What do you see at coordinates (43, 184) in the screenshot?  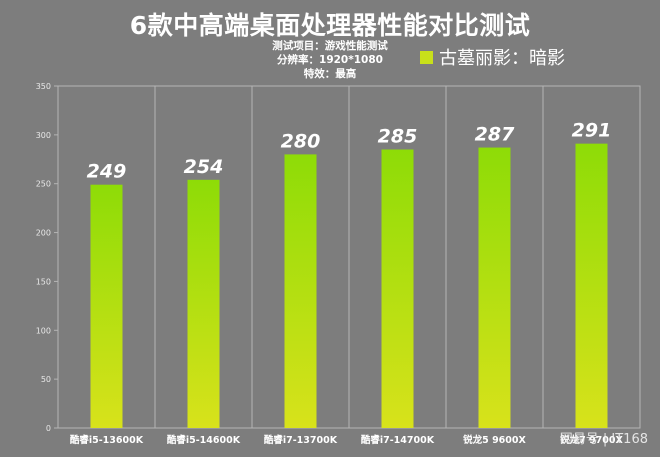 I see `y-tick-label: 250` at bounding box center [43, 184].